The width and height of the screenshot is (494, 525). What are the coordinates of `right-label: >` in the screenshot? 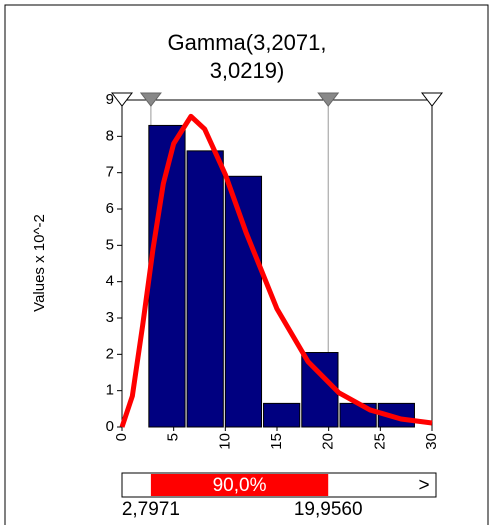 It's located at (423, 485).